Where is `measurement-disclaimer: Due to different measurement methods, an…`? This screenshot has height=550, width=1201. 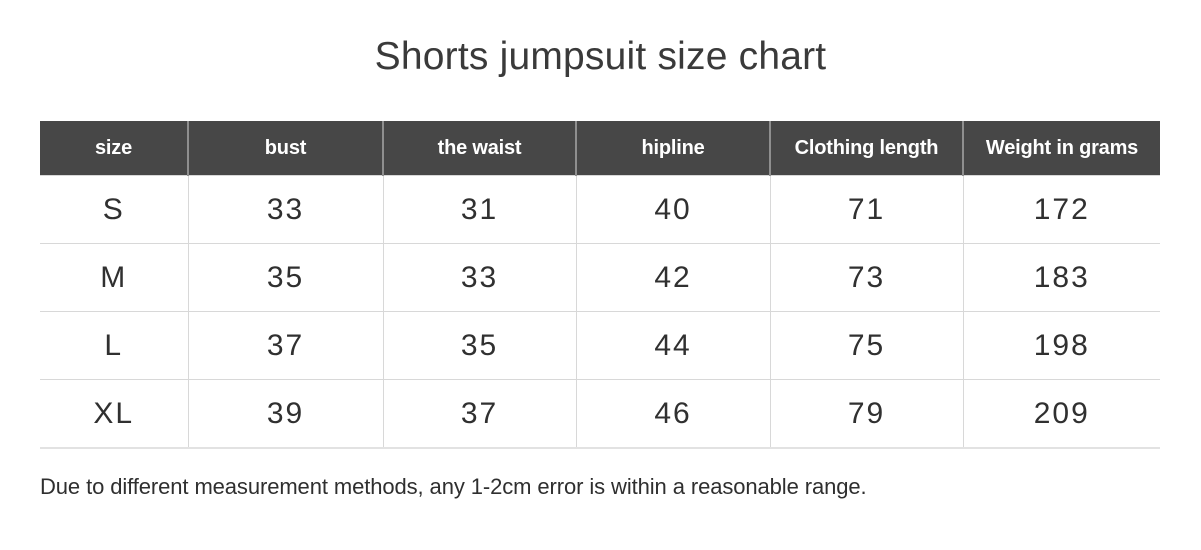
measurement-disclaimer: Due to different measurement methods, an… is located at coordinates (453, 486).